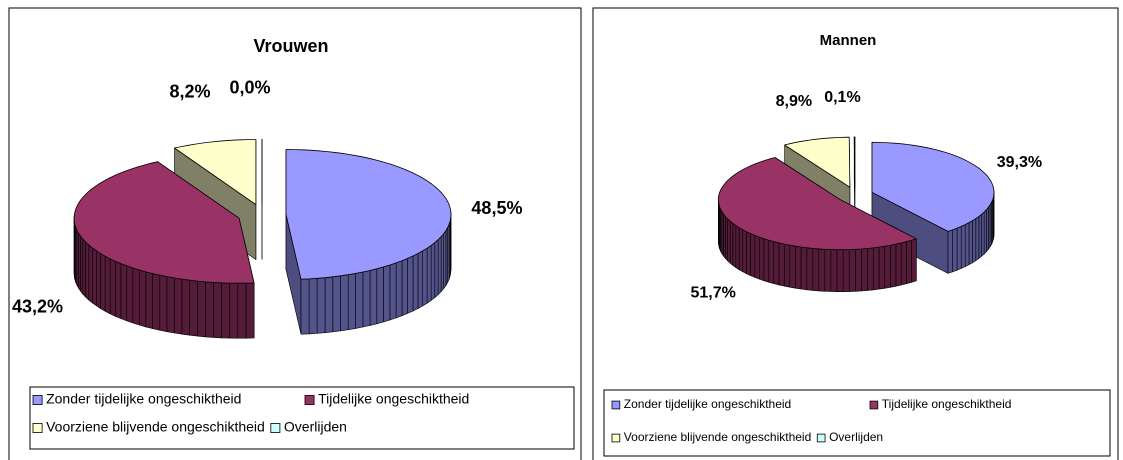 Image resolution: width=1123 pixels, height=460 pixels. I want to click on data-label: 0,1%, so click(842, 97).